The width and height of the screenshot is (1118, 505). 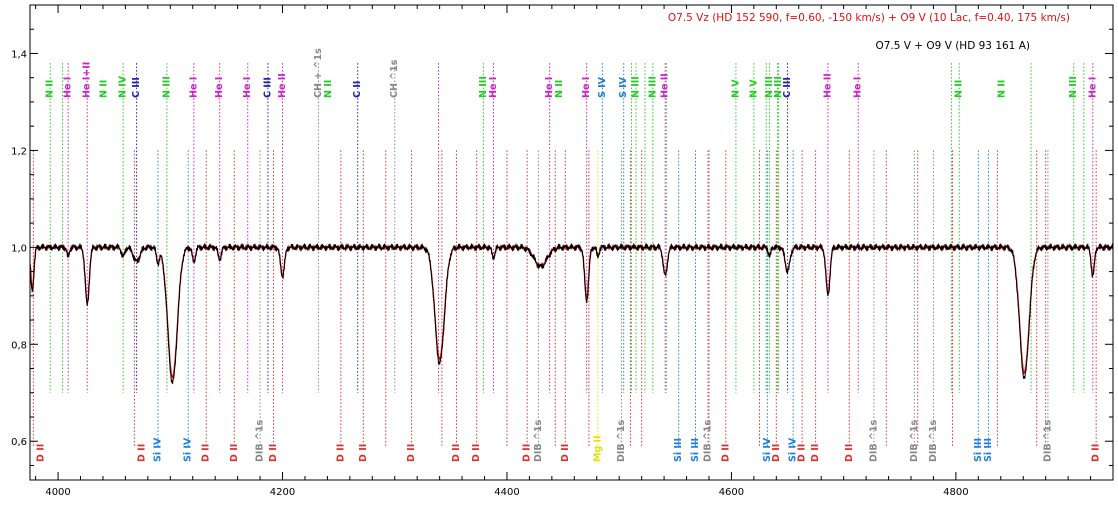 What do you see at coordinates (955, 492) in the screenshot?
I see `x-tick-label: 4800` at bounding box center [955, 492].